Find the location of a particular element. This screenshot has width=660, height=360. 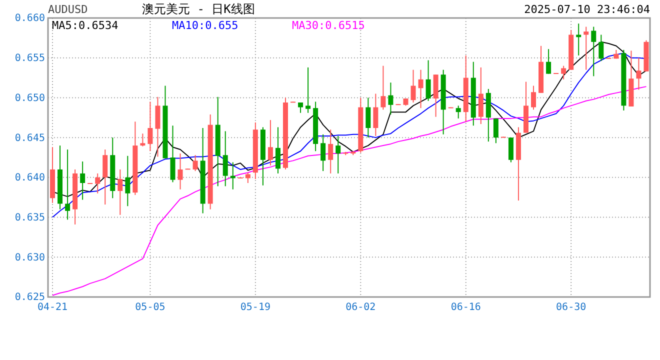

text: MA10:0.655 is located at coordinates (205, 25).